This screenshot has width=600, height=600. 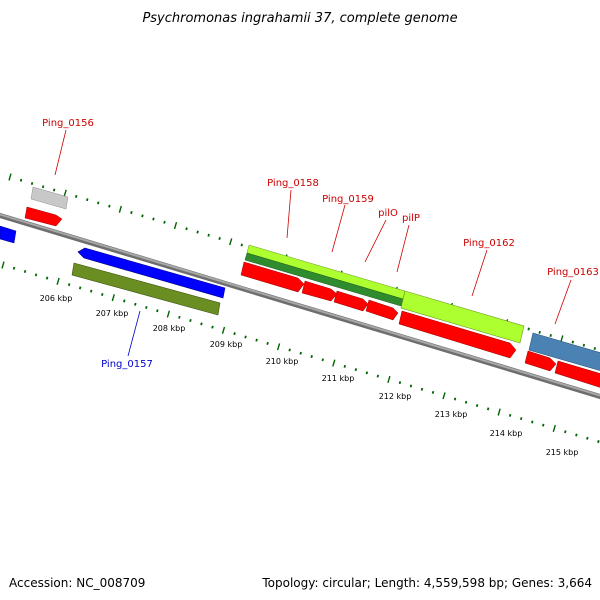 I want to click on gene-feature-darkgreen-long, so click(x=324, y=279).